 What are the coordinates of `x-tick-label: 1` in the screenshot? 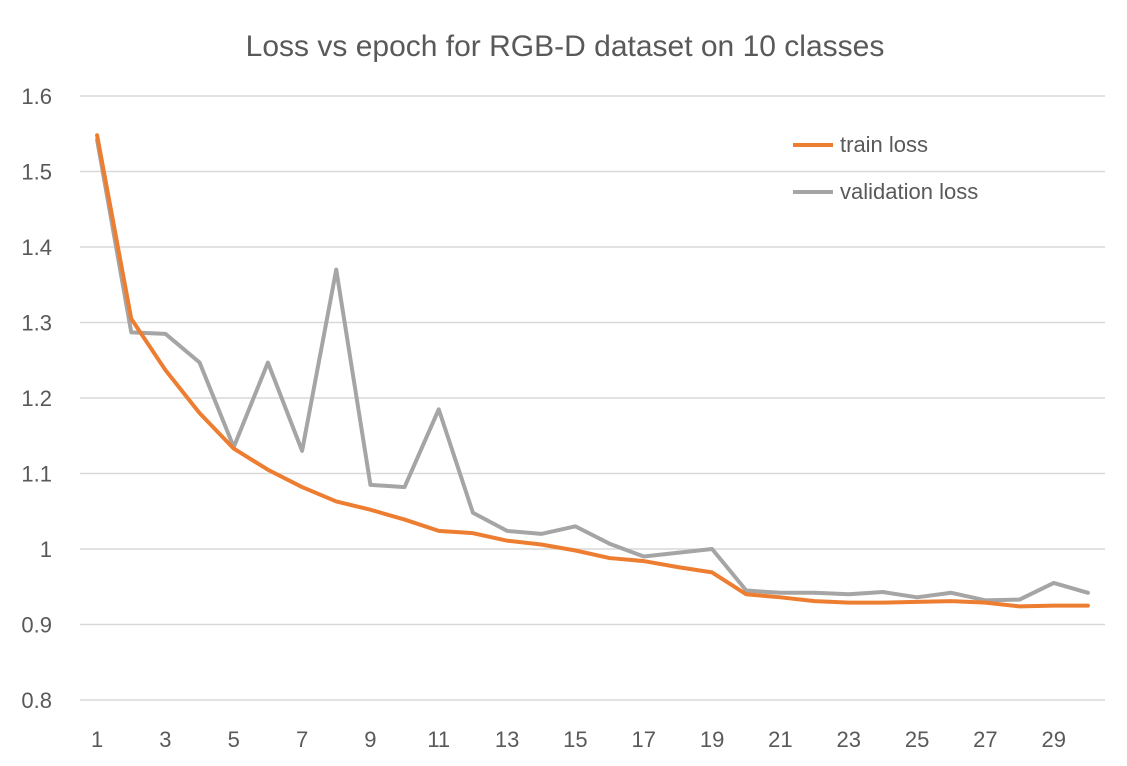 It's located at (97, 739).